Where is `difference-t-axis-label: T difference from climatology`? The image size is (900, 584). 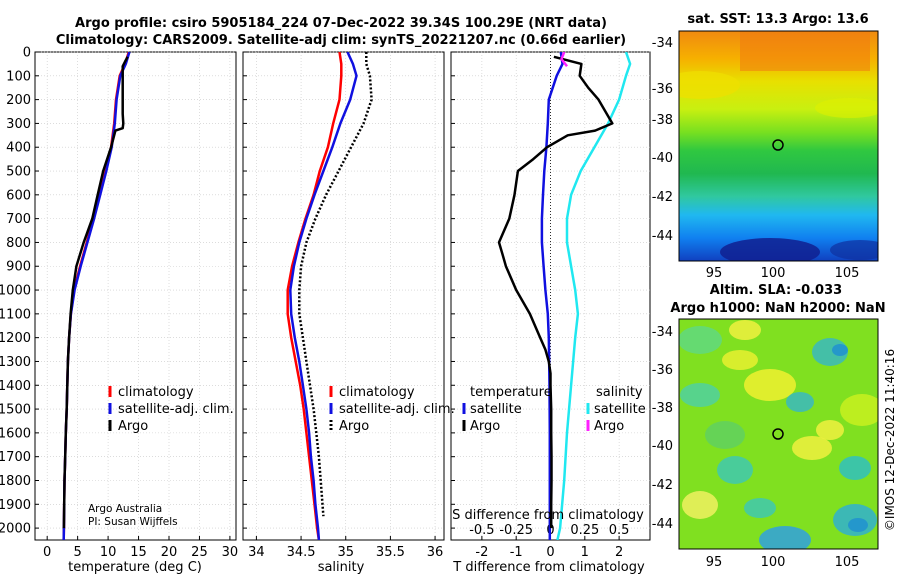 difference-t-axis-label: T difference from climatology is located at coordinates (548, 567).